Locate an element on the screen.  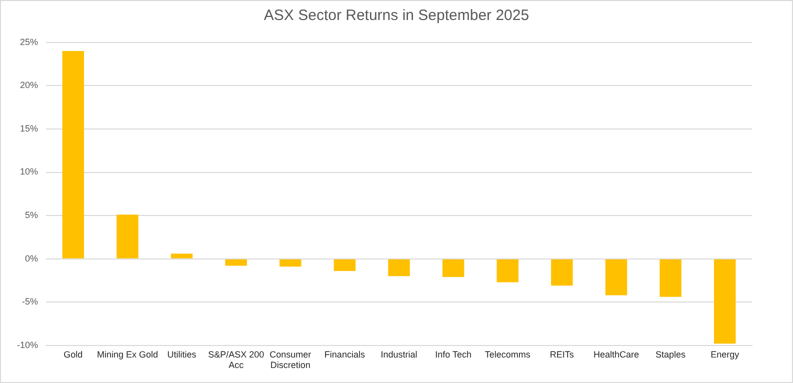
y-tick-label: 10% is located at coordinates (29, 171).